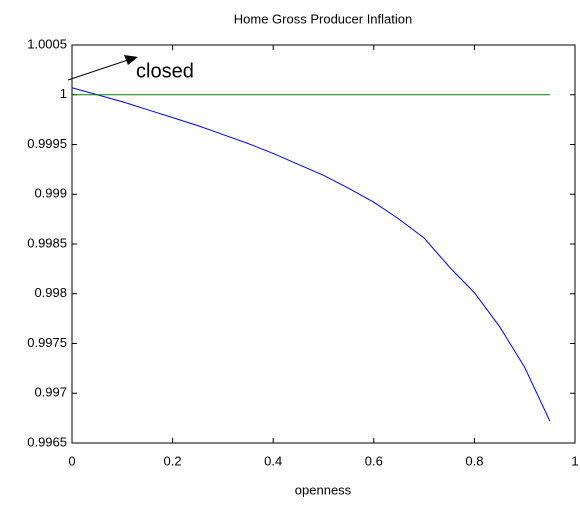 This screenshot has height=505, width=580. I want to click on y-tick-label: 1, so click(63, 93).